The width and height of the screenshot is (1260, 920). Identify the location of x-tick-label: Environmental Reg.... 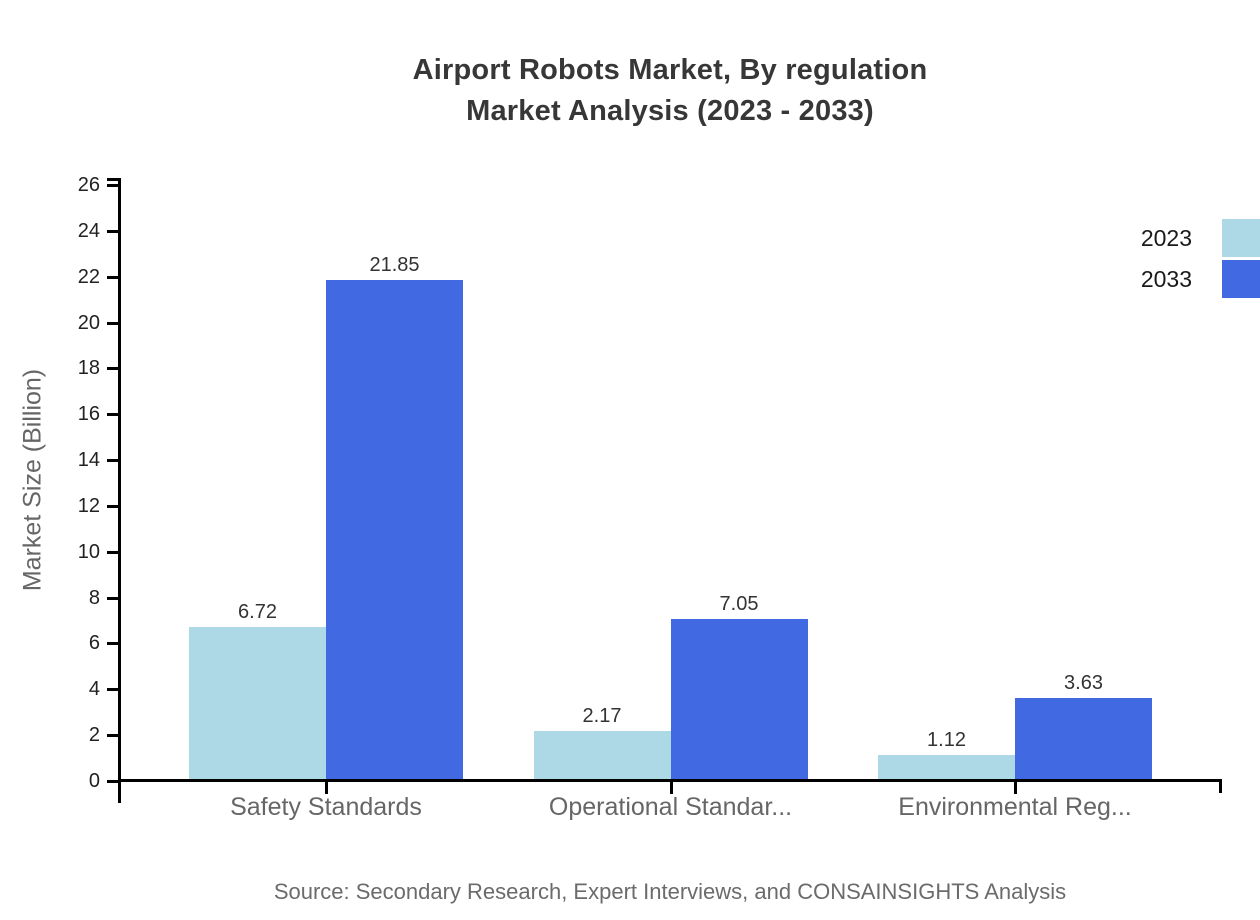
(1015, 807).